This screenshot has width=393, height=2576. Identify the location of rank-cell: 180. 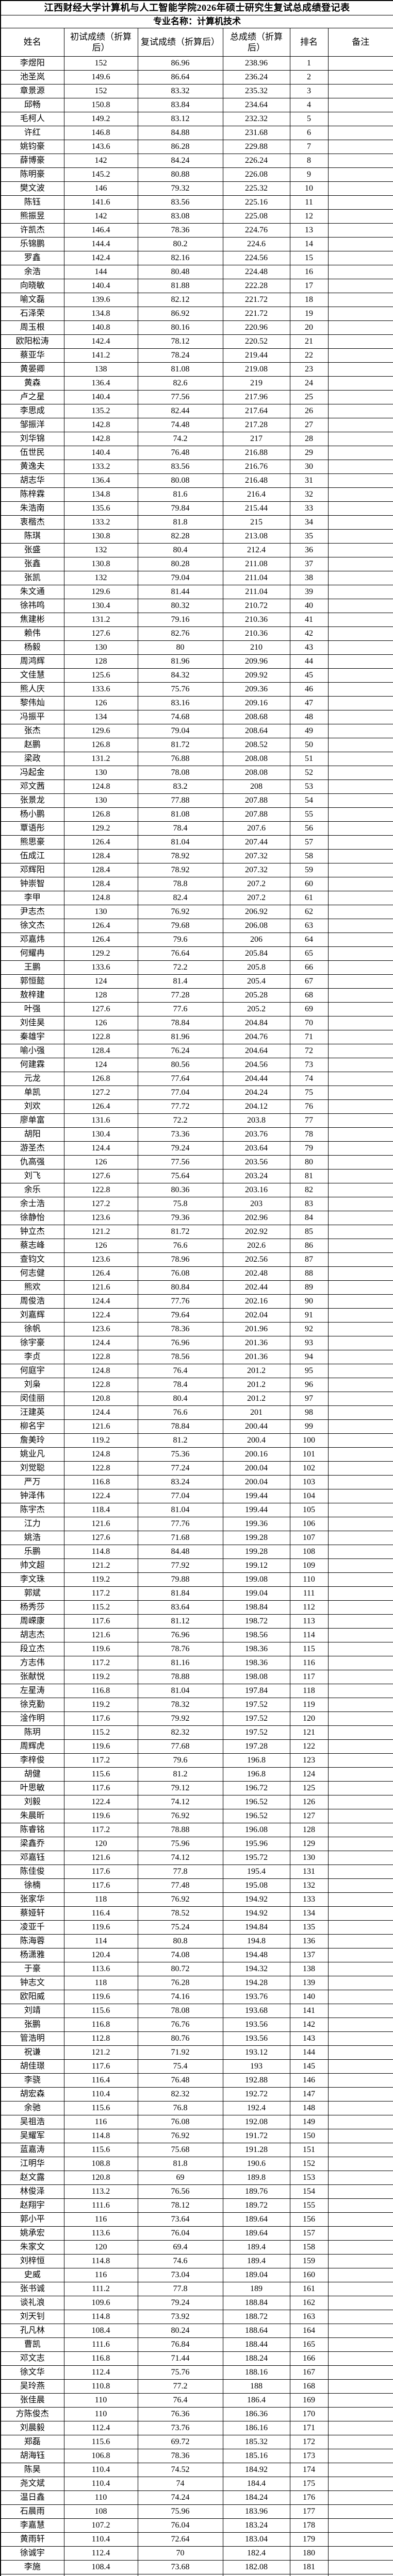
(309, 2553).